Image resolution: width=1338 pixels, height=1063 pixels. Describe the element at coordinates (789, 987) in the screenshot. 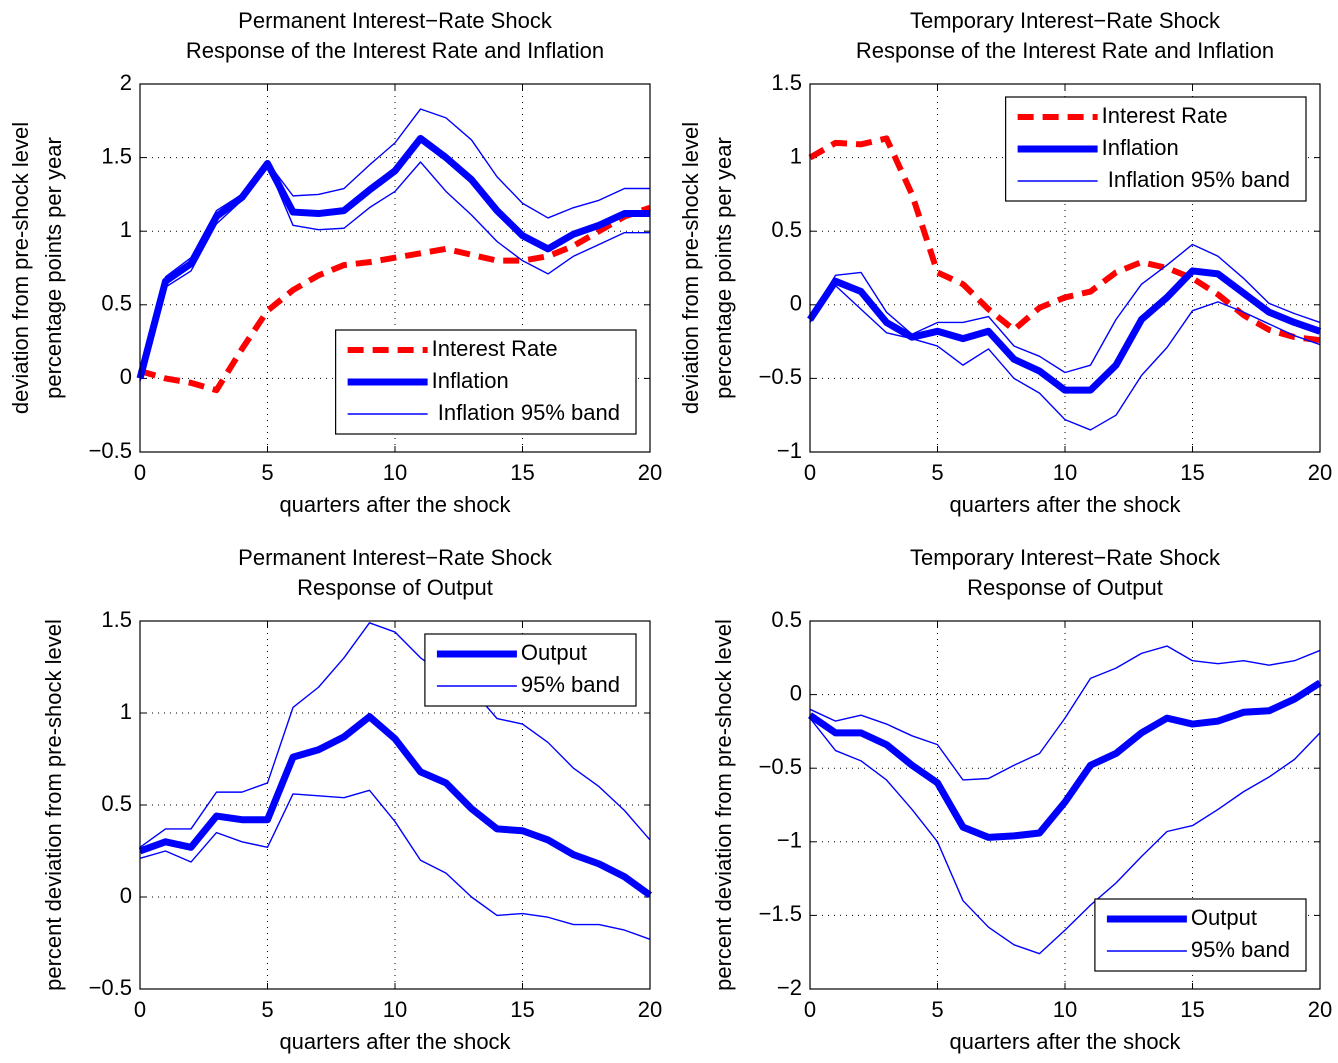

I see `y-tick-label: −2` at that location.